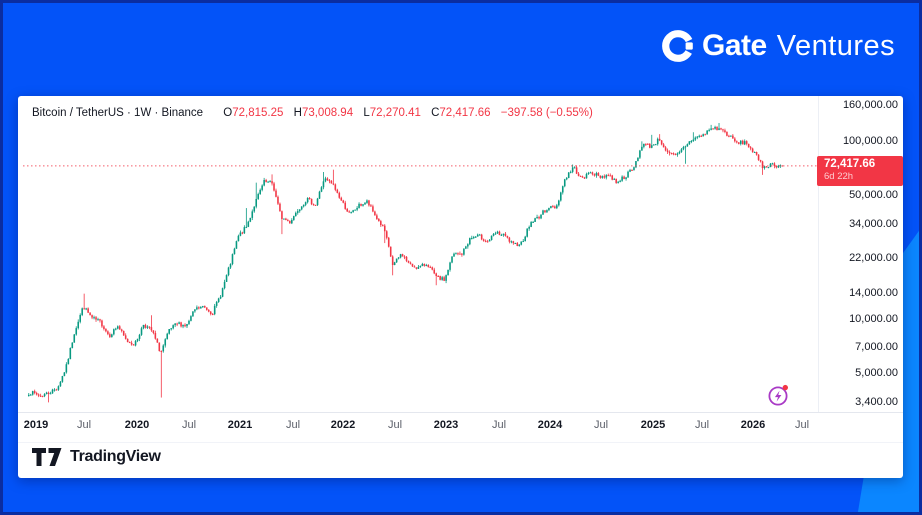 The width and height of the screenshot is (922, 515). I want to click on last-price-label: 72,417.66 6d 22h, so click(860, 171).